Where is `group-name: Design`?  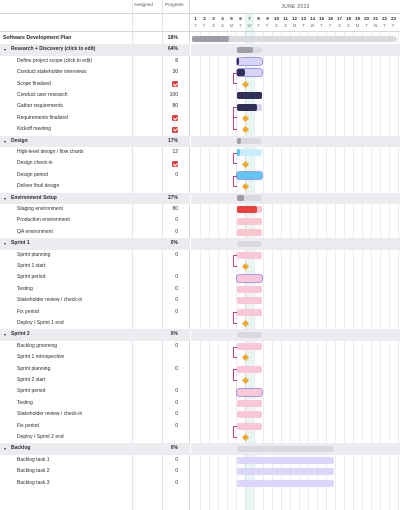 group-name: Design is located at coordinates (19, 140).